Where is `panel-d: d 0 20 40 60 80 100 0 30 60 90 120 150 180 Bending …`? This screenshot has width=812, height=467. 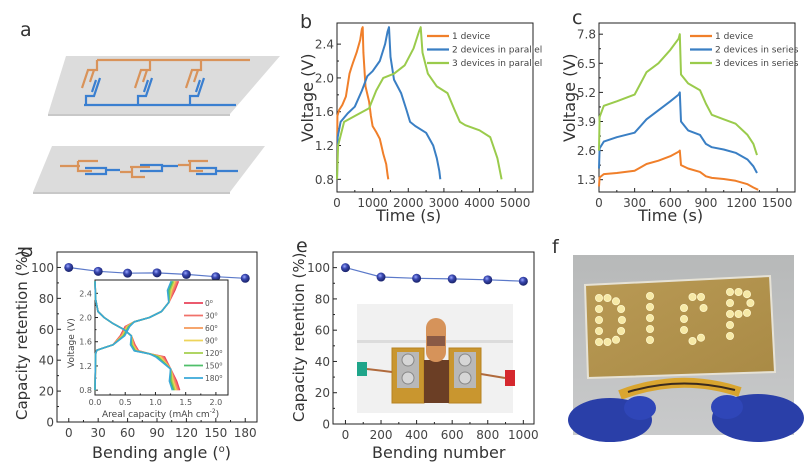
panel-d: d 0 20 40 60 80 100 0 30 60 90 120 150 180 Bending … is located at coordinates (135, 354).